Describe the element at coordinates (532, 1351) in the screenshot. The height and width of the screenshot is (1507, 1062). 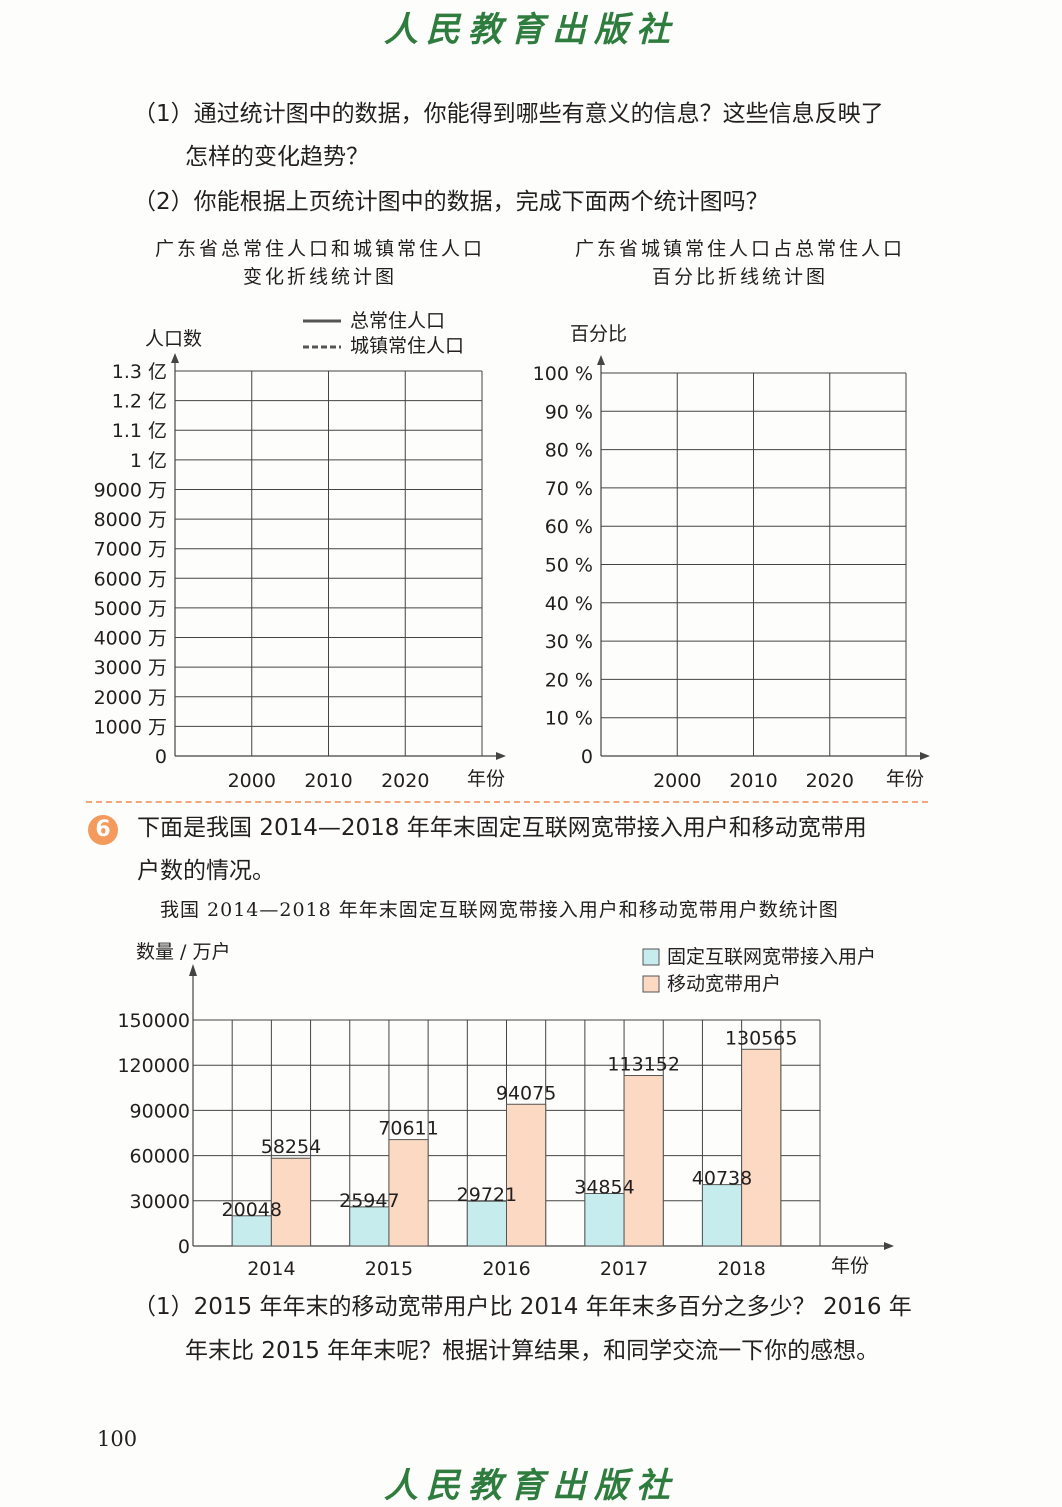
I see `bottom-question-line-2: 年末比 2015 年年末呢？根据计算结果，和同学交流一下你的感想。` at that location.